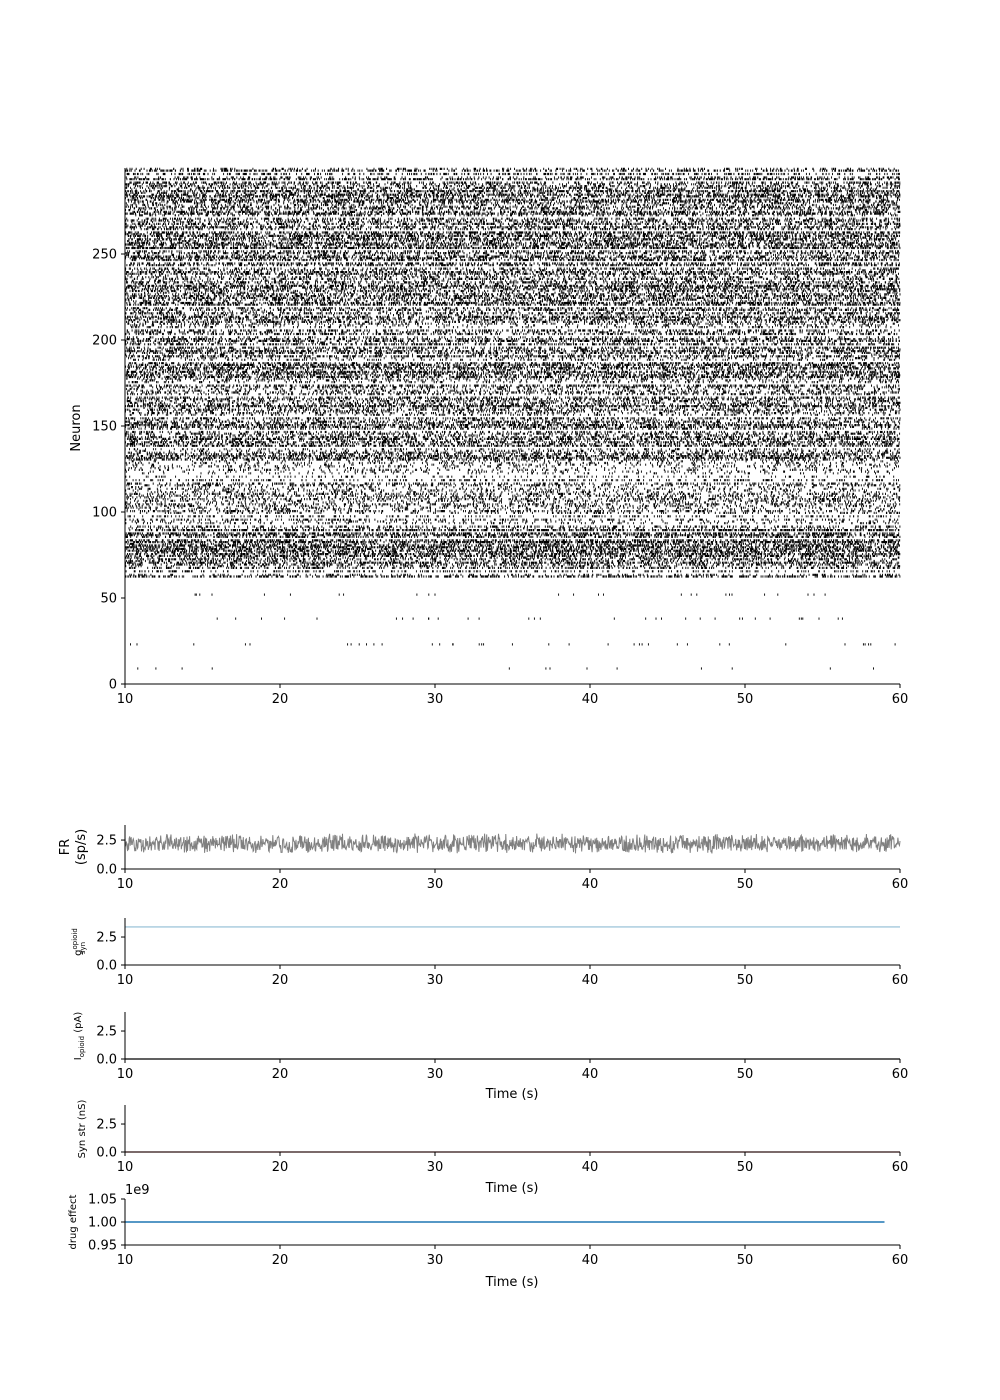 This screenshot has height=1400, width=1000. What do you see at coordinates (125, 884) in the screenshot?
I see `fr-xtick-label: 10` at bounding box center [125, 884].